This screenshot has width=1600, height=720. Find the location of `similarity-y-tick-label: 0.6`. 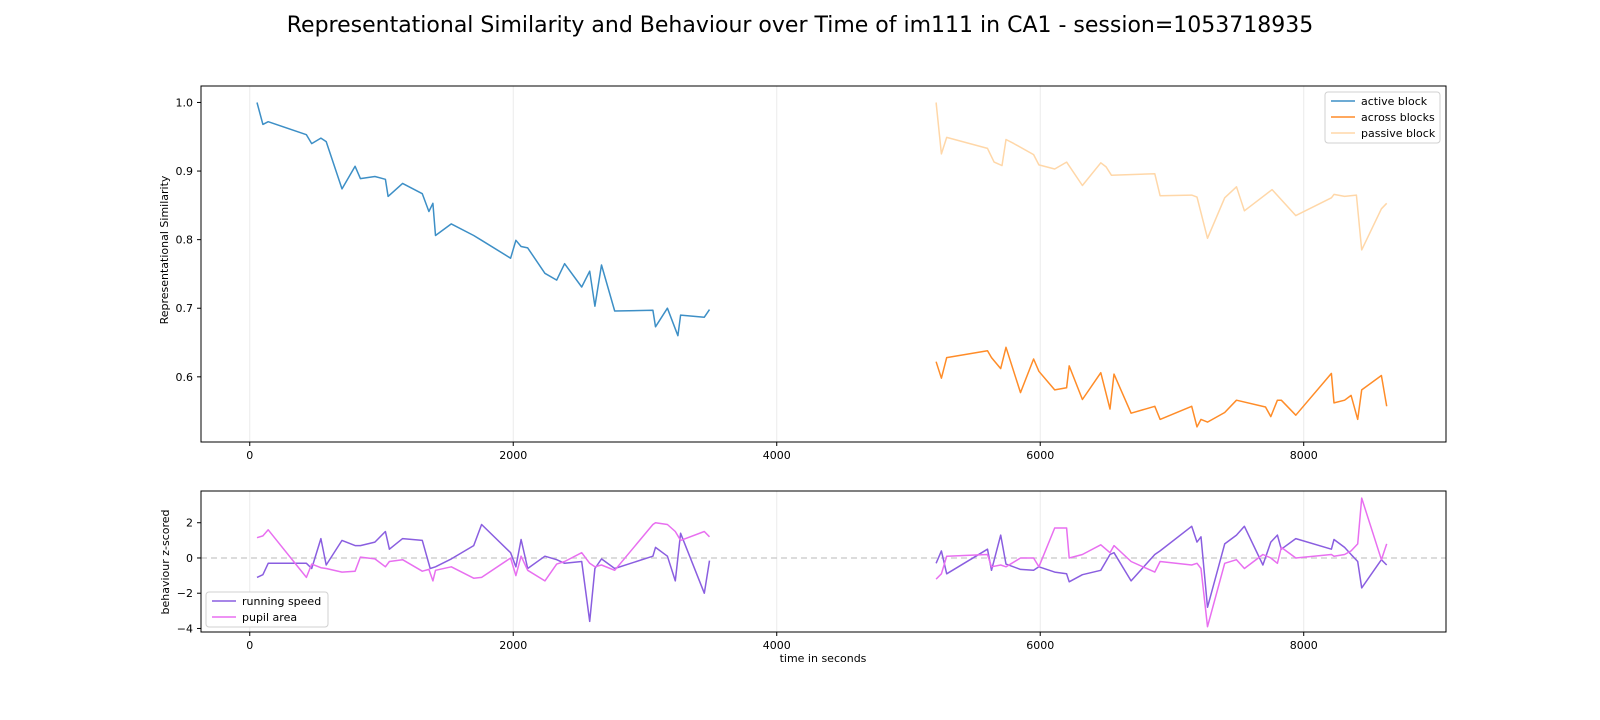

similarity-y-tick-label: 0.6 is located at coordinates (185, 377).